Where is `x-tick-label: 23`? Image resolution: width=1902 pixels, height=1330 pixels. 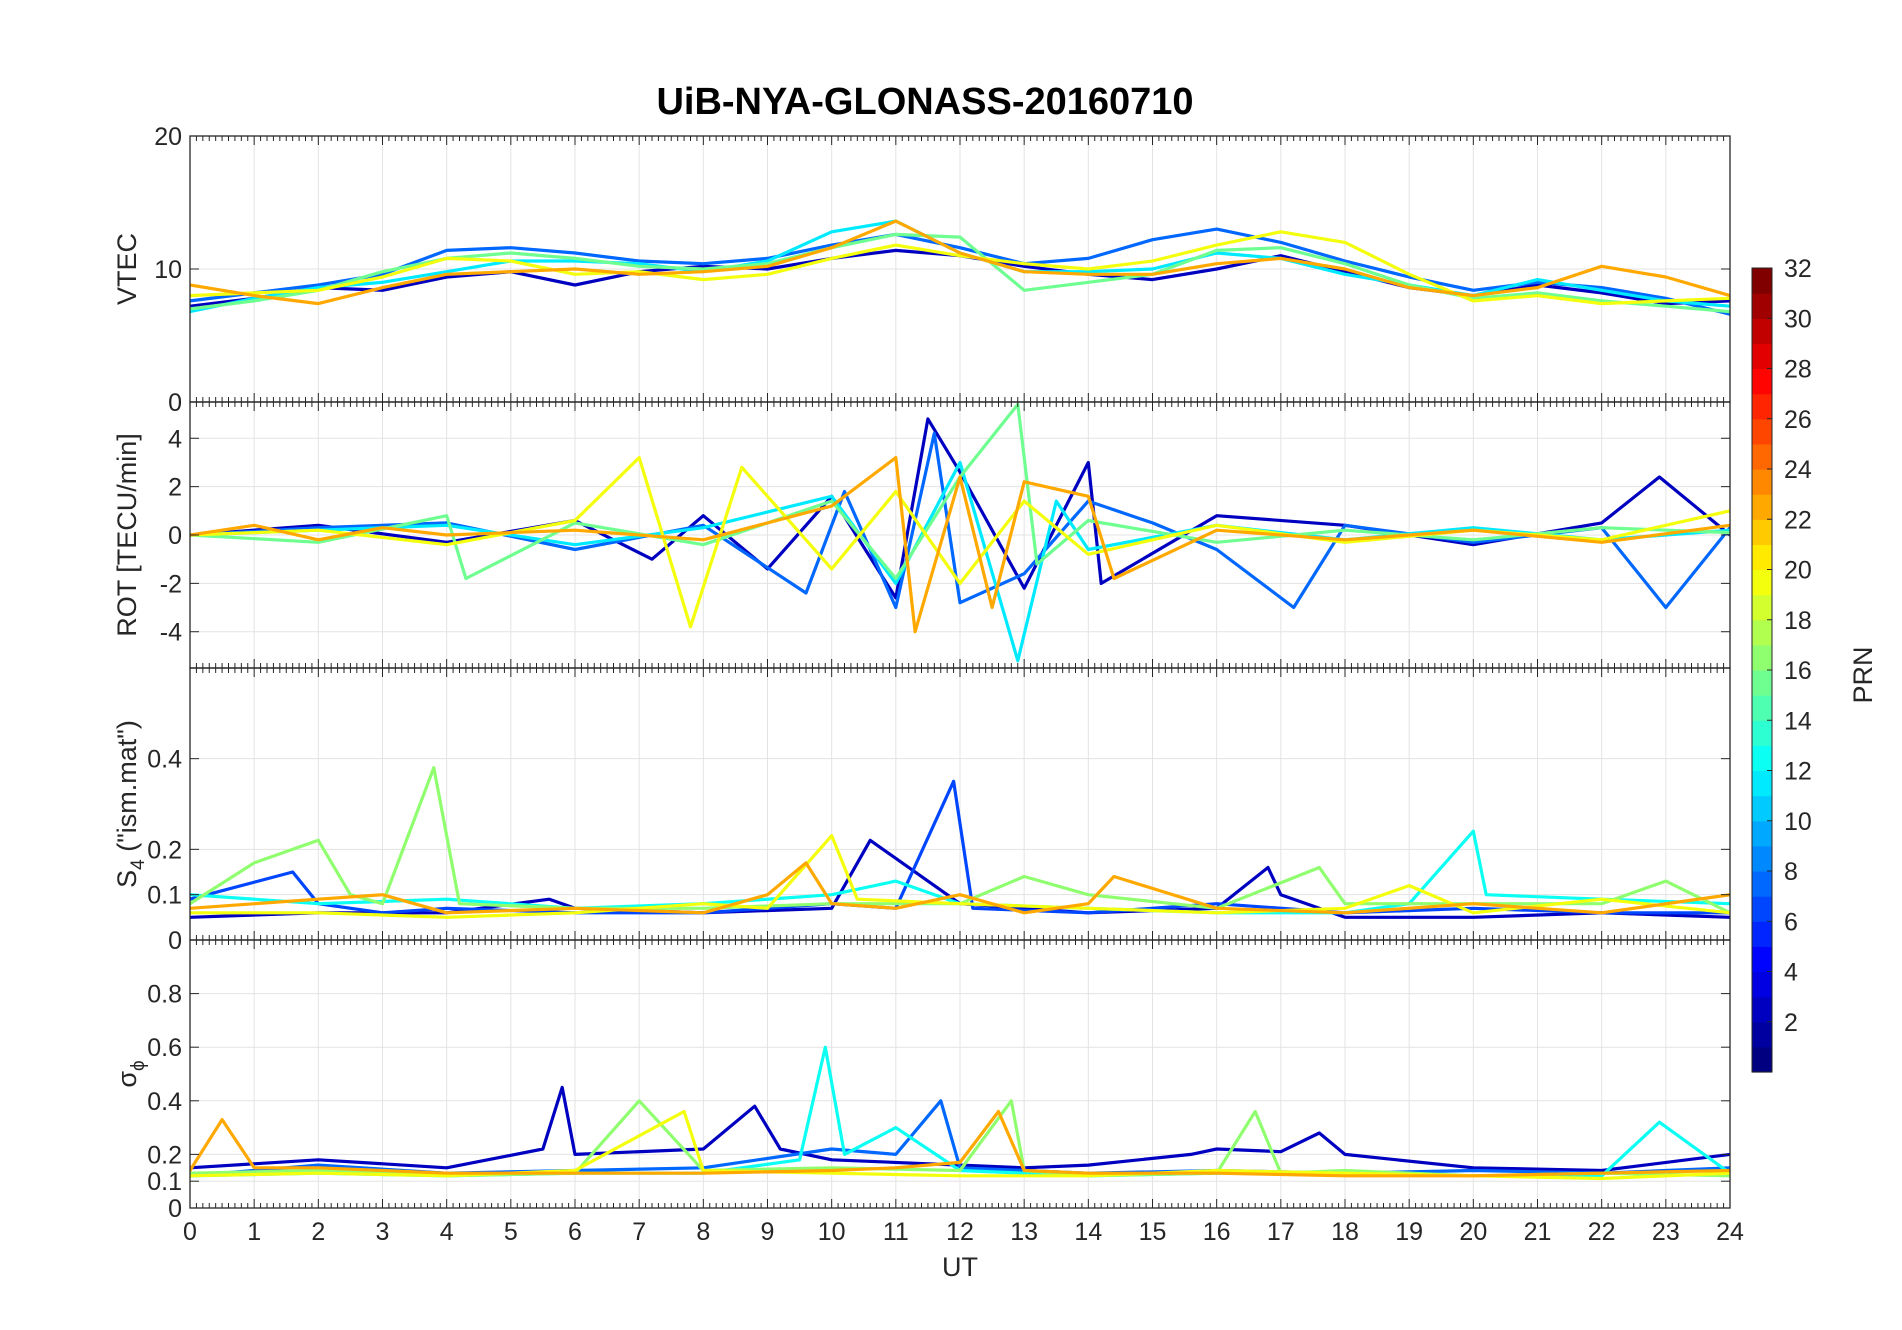
x-tick-label: 23 is located at coordinates (1666, 1232).